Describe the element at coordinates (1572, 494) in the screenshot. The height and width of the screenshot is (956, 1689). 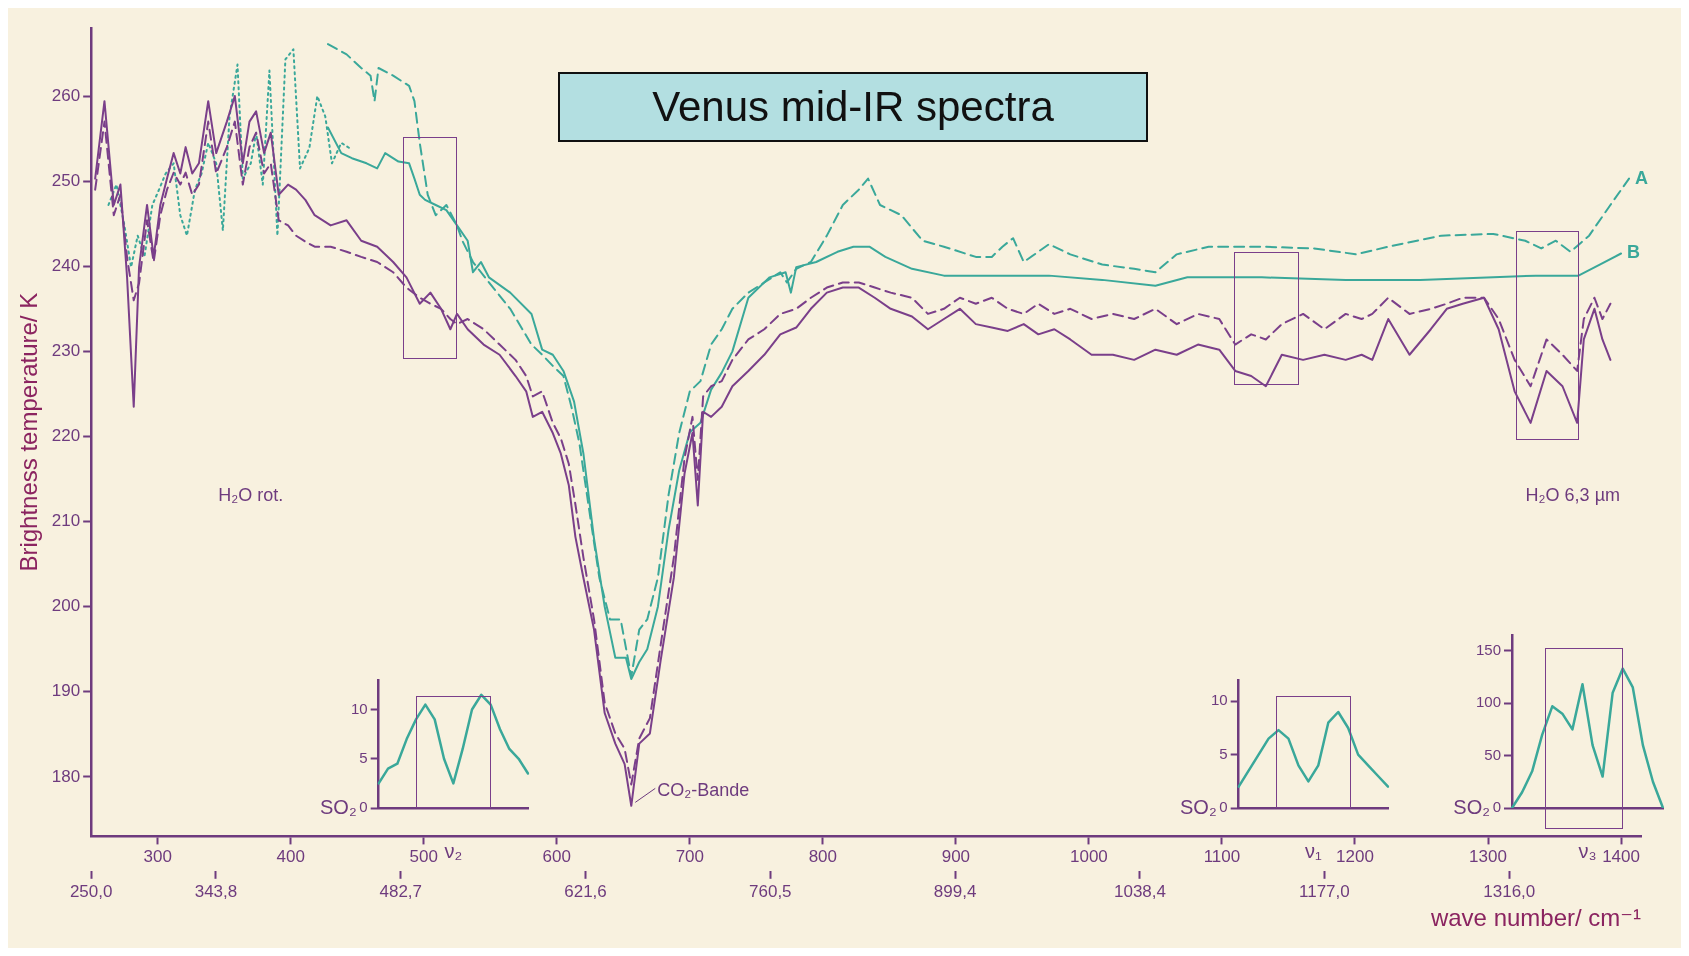
I see `annotation: H₂O 6,3 µm` at that location.